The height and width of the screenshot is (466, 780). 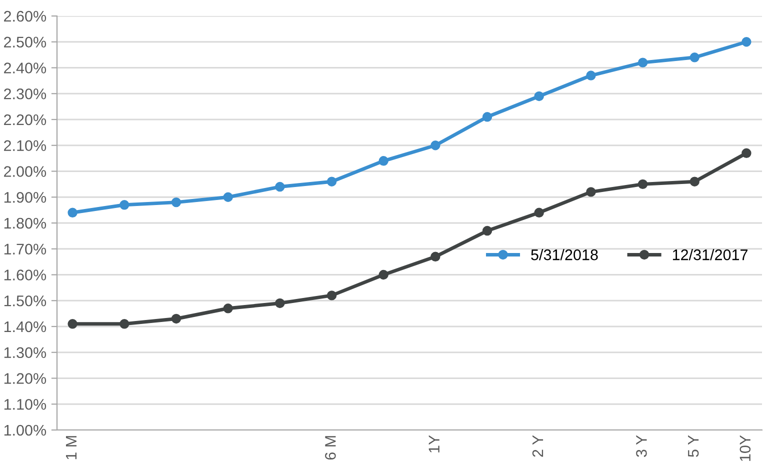 What do you see at coordinates (538, 446) in the screenshot?
I see `x-tick-label: 2 Y` at bounding box center [538, 446].